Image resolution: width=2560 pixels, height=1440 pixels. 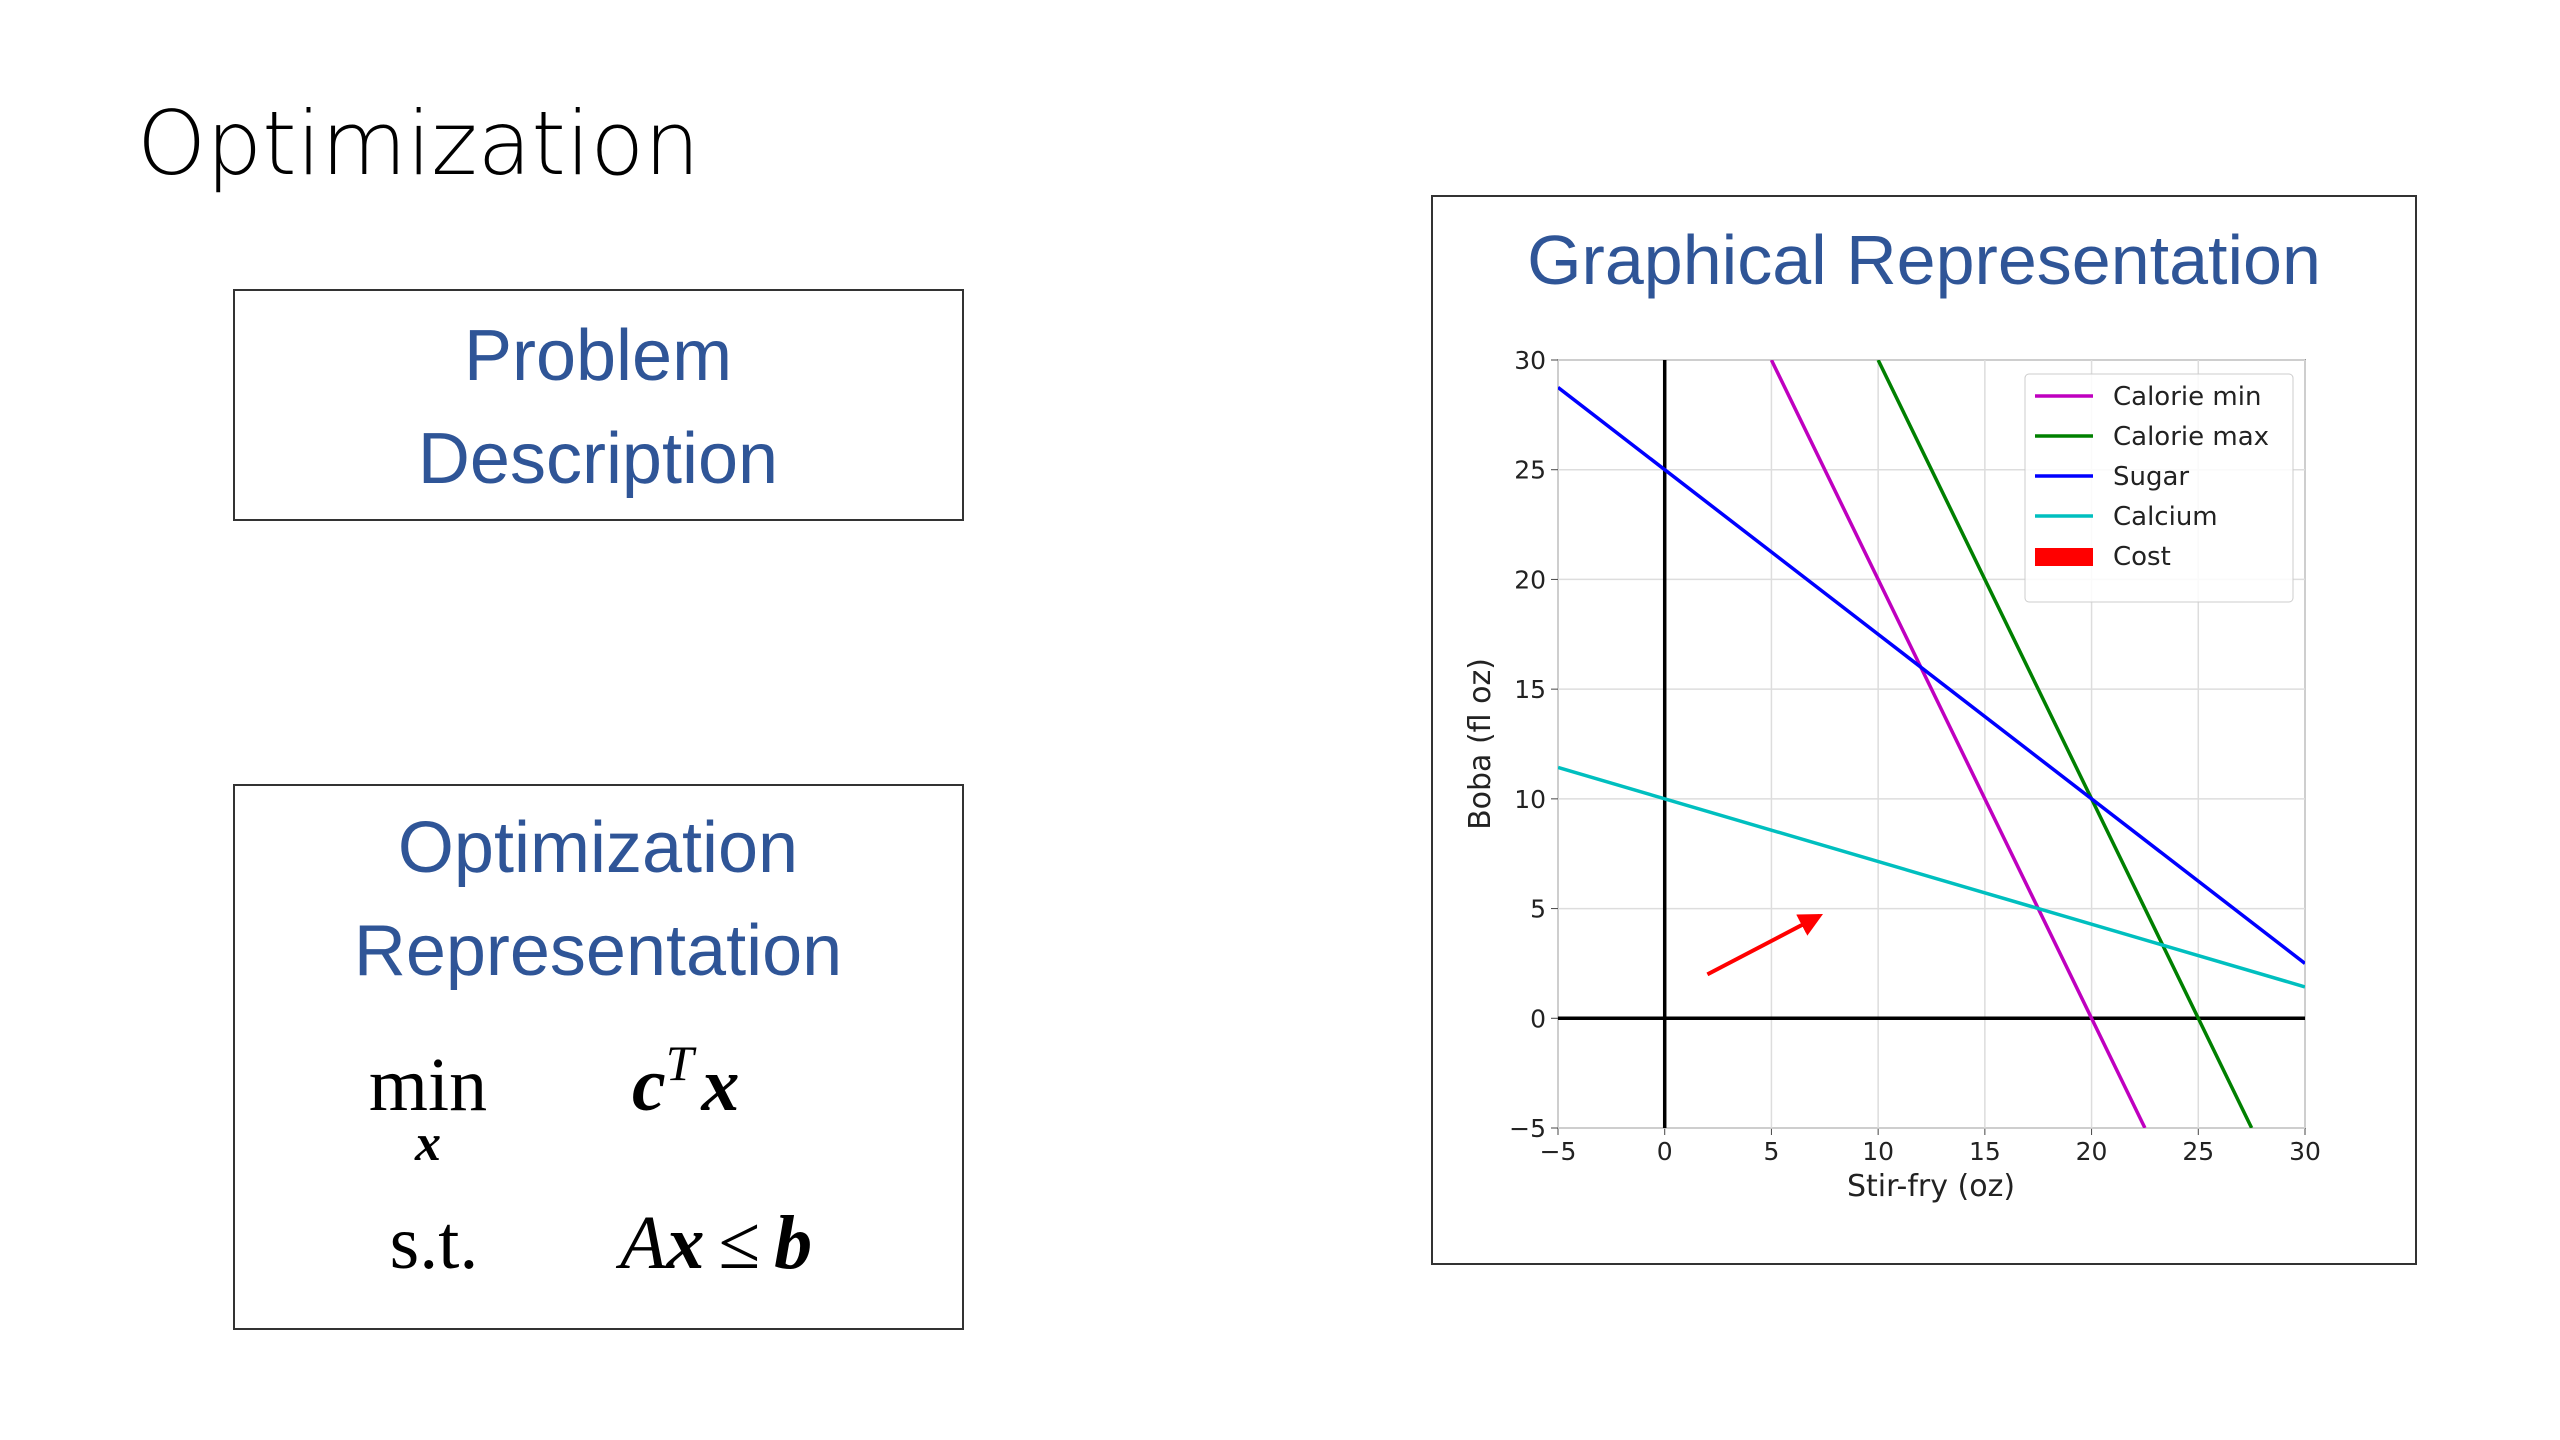 I want to click on box-text: Representation, so click(x=598, y=951).